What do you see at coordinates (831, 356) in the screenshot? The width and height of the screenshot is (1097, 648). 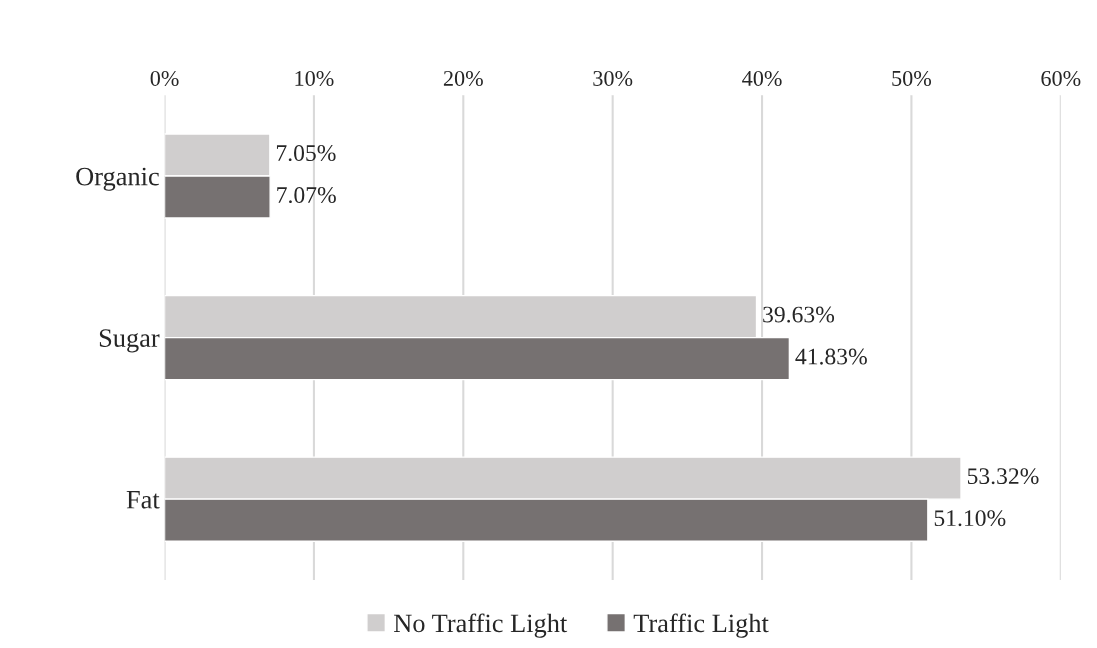 I see `data-label: 41.83%` at bounding box center [831, 356].